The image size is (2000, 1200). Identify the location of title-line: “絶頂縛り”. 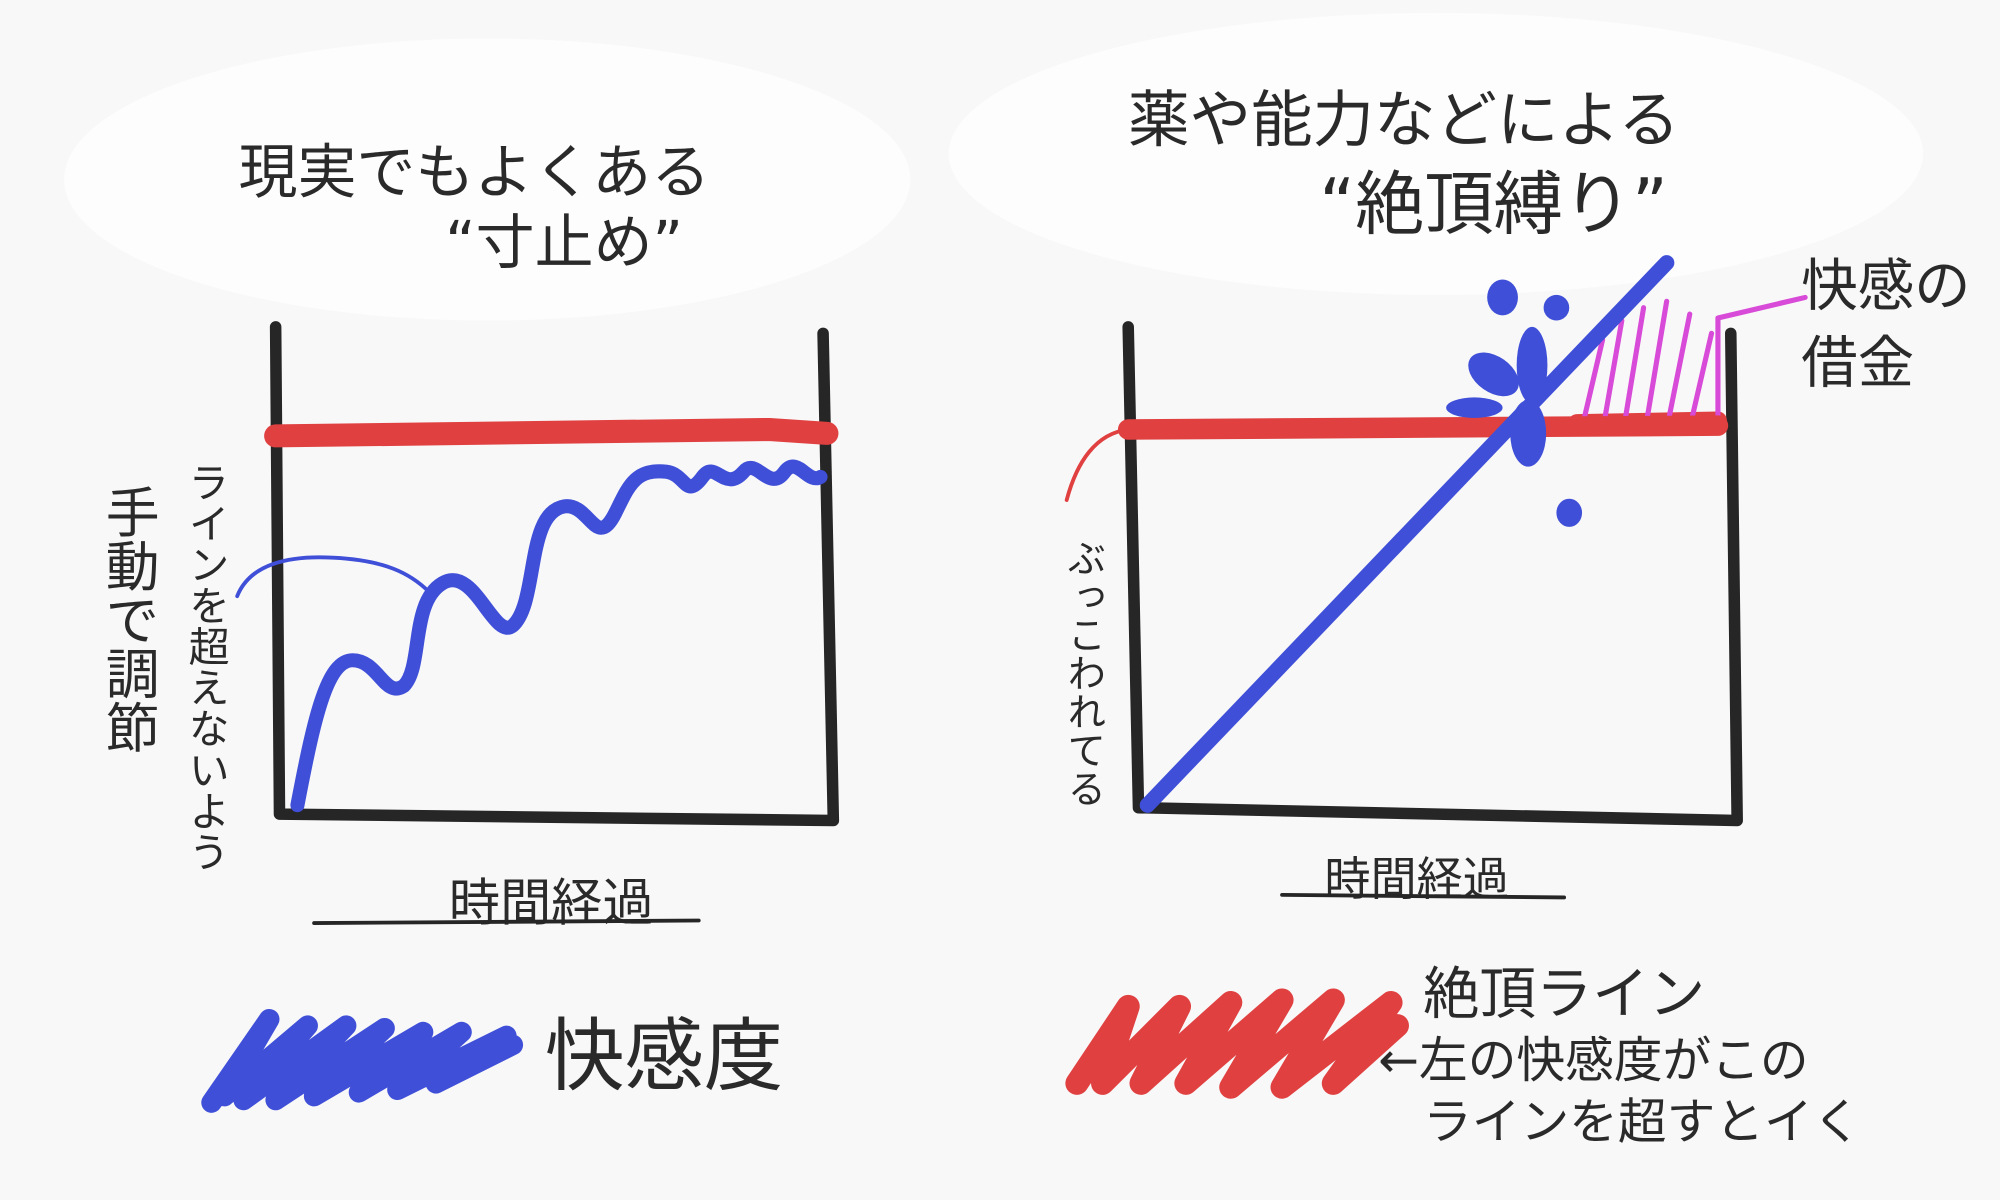
(1493, 205).